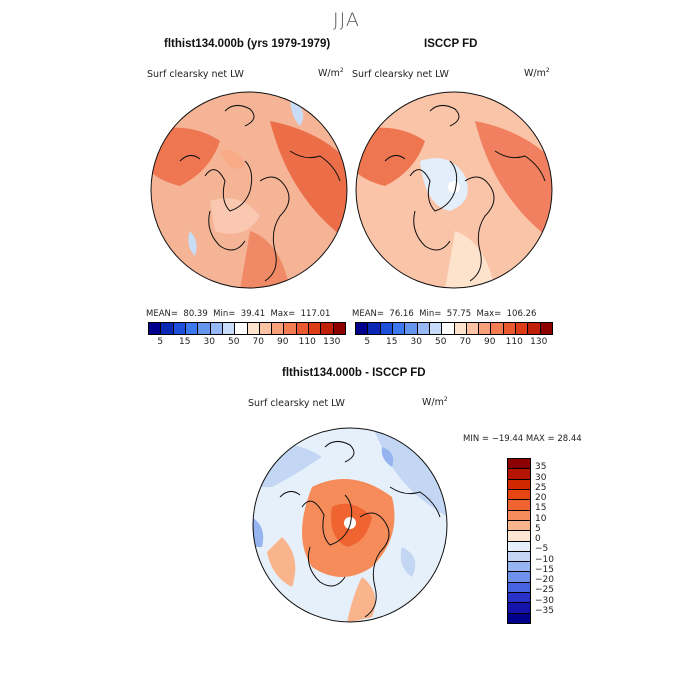 Image resolution: width=700 pixels, height=700 pixels. What do you see at coordinates (541, 487) in the screenshot?
I see `colorbar-tick-label: 25` at bounding box center [541, 487].